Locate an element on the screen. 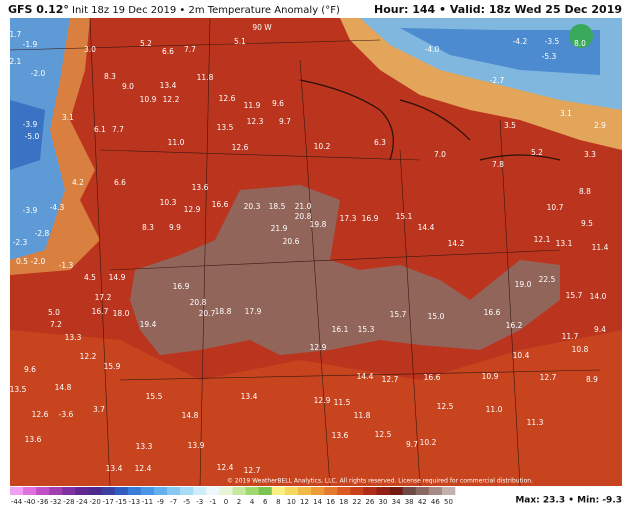  colorbar-label: -13 is located at coordinates (134, 502).